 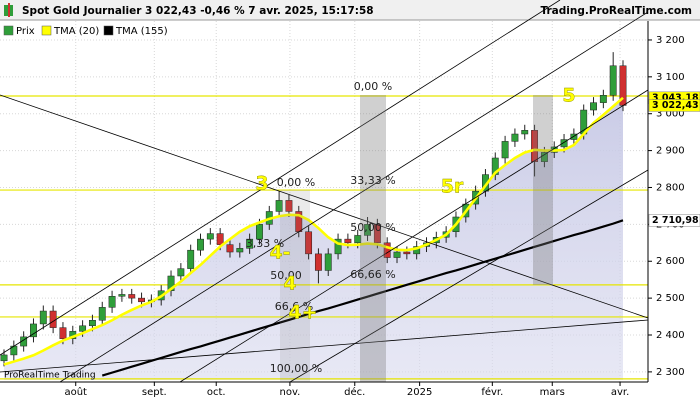 What do you see at coordinates (76, 31) in the screenshot?
I see `legend-label: TMA (20)` at bounding box center [76, 31].